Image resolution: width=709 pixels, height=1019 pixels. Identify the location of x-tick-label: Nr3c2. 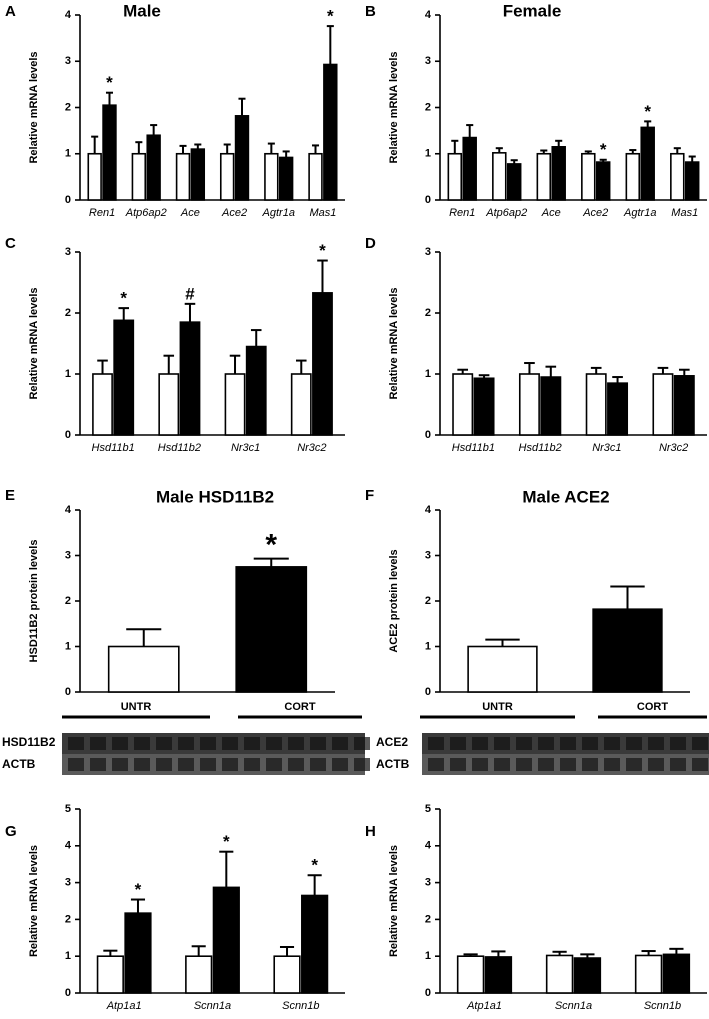
(673, 448).